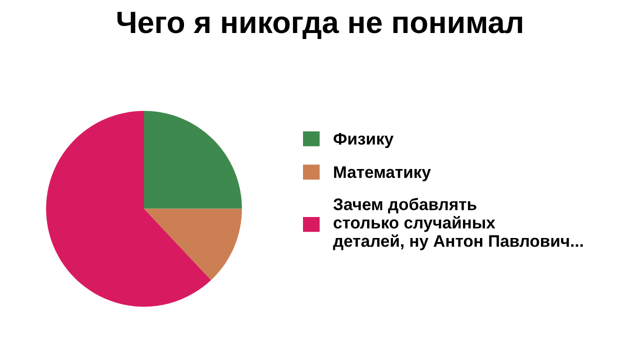 The height and width of the screenshot is (360, 640). Describe the element at coordinates (382, 174) in the screenshot. I see `legend-label: Математику` at that location.